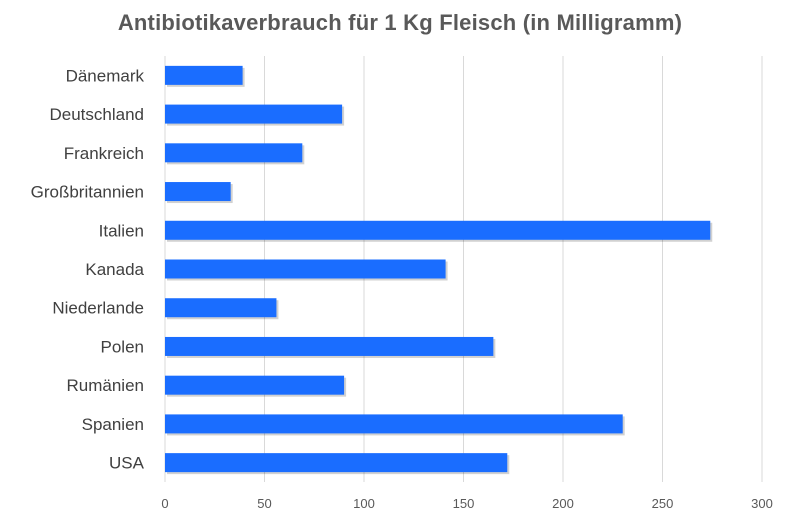 The height and width of the screenshot is (529, 800). Describe the element at coordinates (563, 503) in the screenshot. I see `x-tick-label: 200` at that location.